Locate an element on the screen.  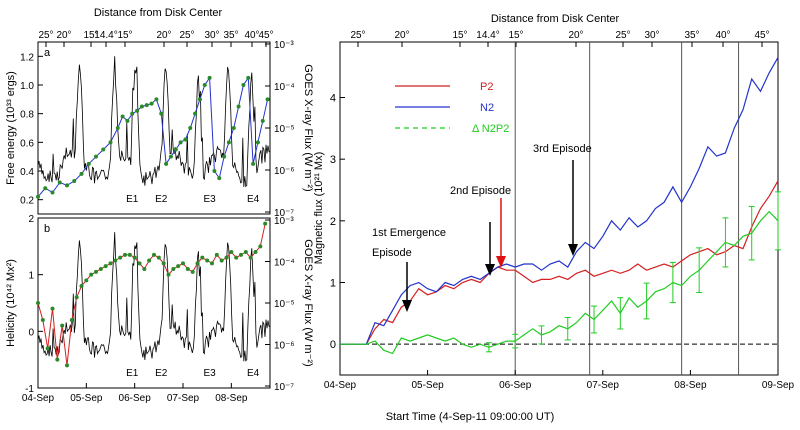
top-tick-label: 45° is located at coordinates (761, 35).